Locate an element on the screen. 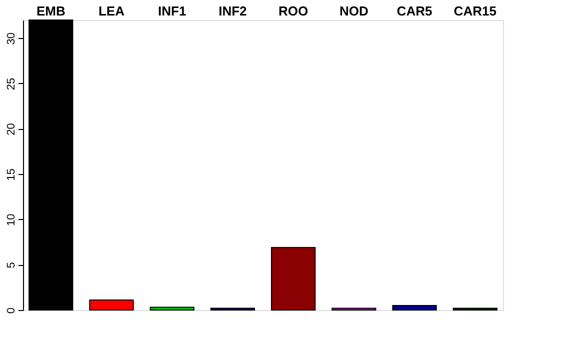 The width and height of the screenshot is (576, 360). x-tick-label: CAR15 is located at coordinates (475, 11).